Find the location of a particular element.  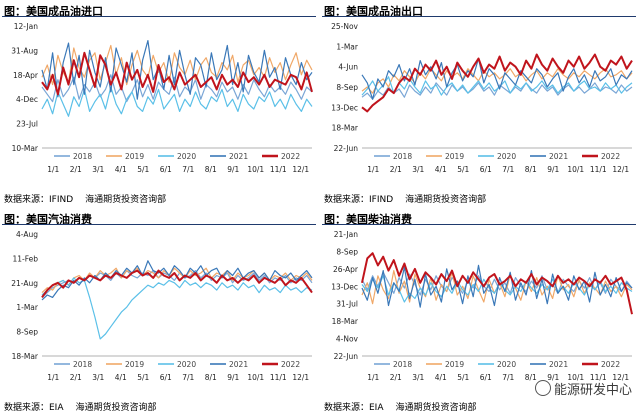

y-tick-label: 23-Jul is located at coordinates (27, 124).